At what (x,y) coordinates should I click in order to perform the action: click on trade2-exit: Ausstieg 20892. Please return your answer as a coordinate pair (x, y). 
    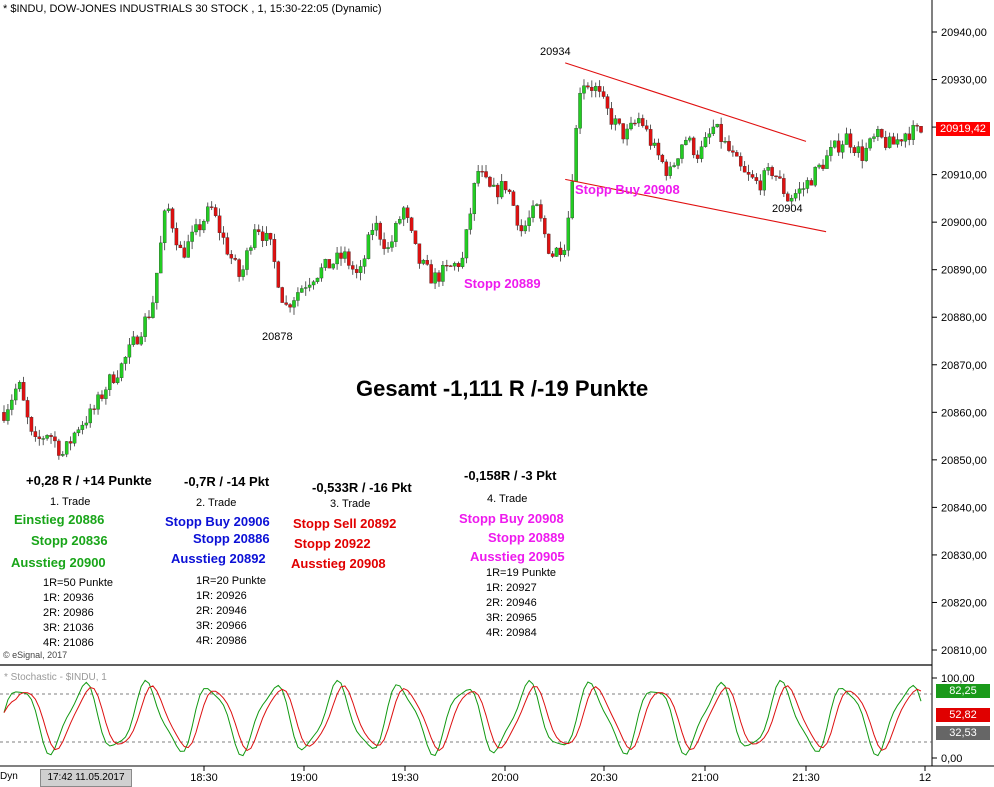
    Looking at the image, I should click on (218, 558).